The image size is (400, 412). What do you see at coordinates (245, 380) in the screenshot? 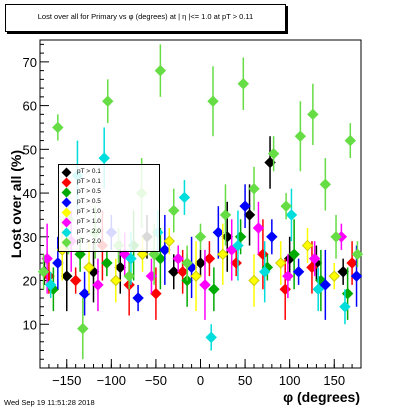
I see `x-tick-label: 50` at bounding box center [245, 380].